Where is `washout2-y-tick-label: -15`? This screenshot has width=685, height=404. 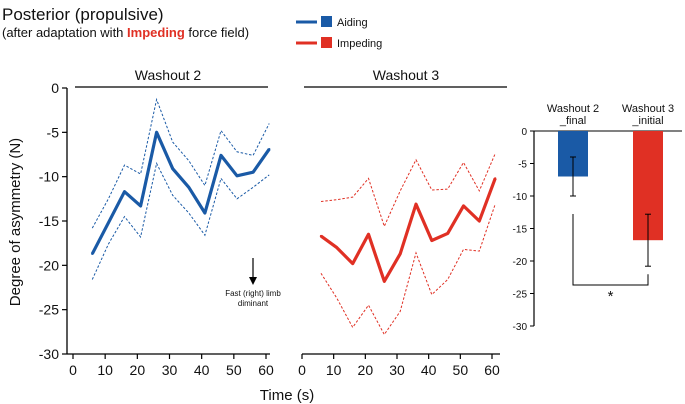 washout2-y-tick-label: -15 is located at coordinates (49, 221).